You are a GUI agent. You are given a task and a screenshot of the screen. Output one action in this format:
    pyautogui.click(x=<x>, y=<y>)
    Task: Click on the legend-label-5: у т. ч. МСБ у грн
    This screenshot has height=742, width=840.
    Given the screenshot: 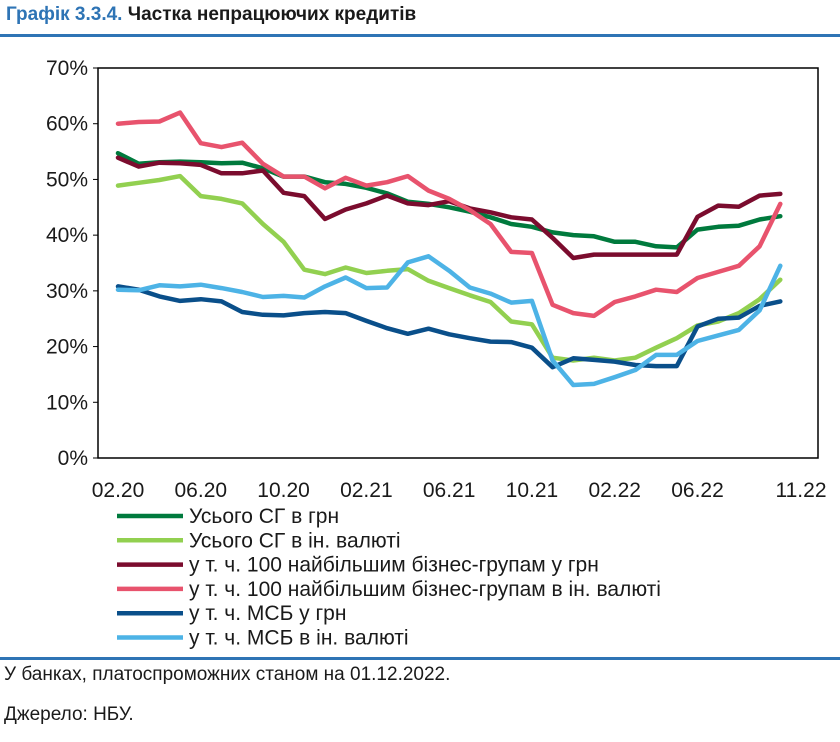 What is the action you would take?
    pyautogui.click(x=267, y=613)
    